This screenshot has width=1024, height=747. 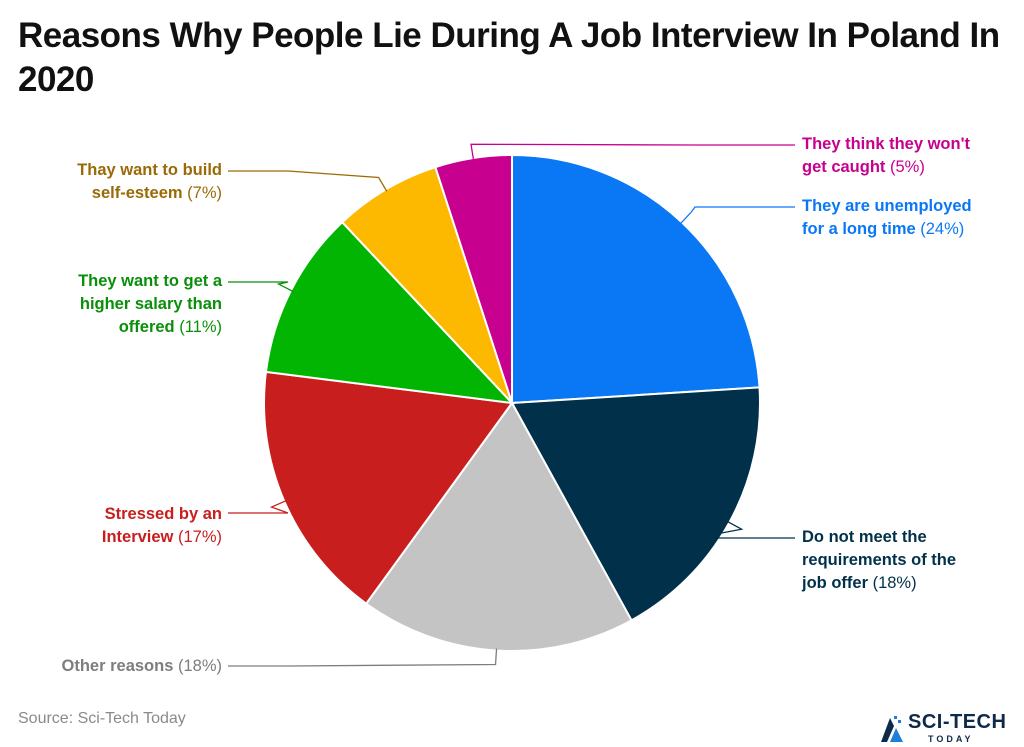 I want to click on label-percent: (7%), so click(x=202, y=193).